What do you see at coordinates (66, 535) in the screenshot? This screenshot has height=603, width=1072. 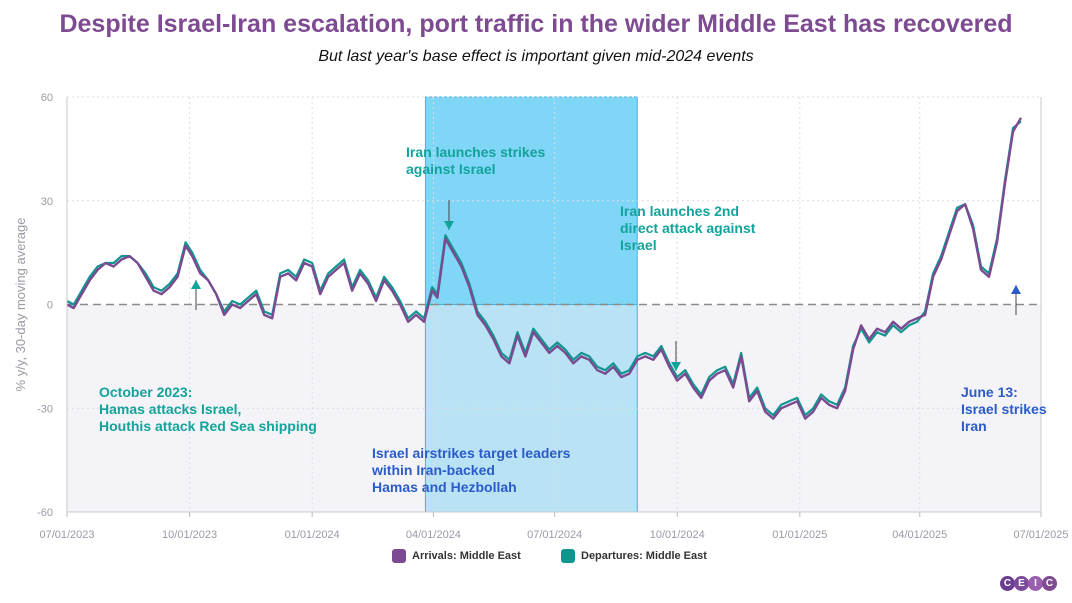 I see `x-tick-label: 07/01/2023` at bounding box center [66, 535].